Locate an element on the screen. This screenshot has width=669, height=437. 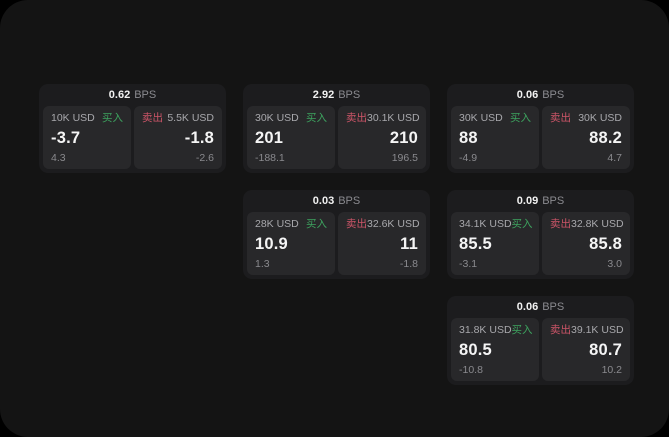
sell-change: 4.7 is located at coordinates (614, 157).